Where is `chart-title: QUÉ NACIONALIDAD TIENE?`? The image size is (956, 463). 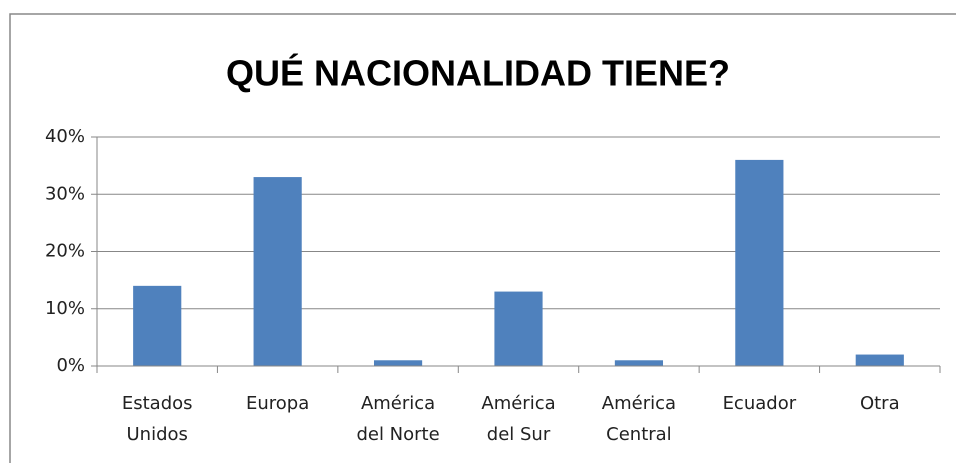
chart-title: QUÉ NACIONALIDAD TIENE? is located at coordinates (478, 73).